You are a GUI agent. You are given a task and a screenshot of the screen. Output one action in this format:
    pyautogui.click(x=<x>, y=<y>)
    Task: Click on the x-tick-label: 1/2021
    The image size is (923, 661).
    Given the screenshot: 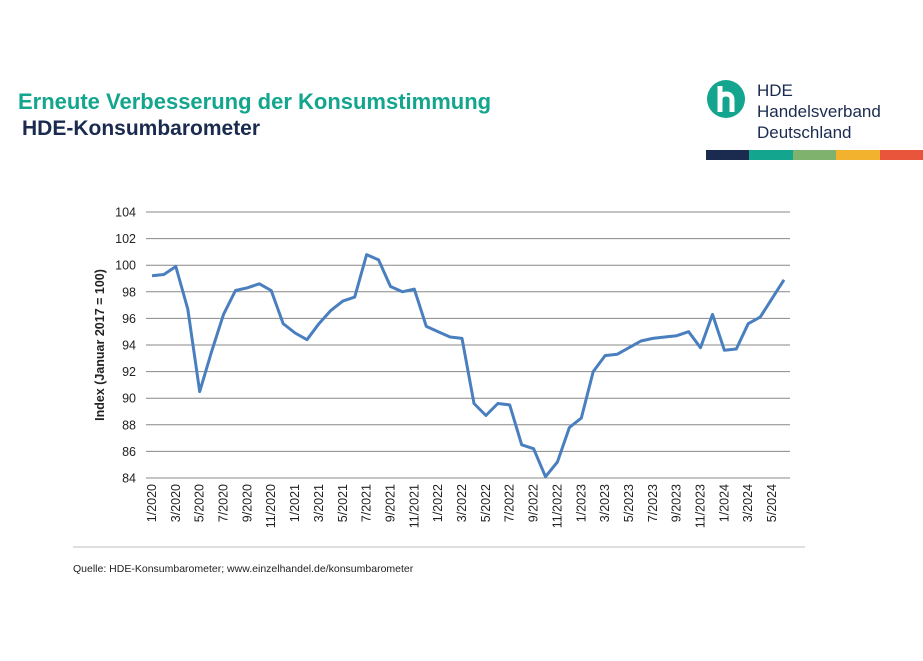 What is the action you would take?
    pyautogui.click(x=295, y=503)
    